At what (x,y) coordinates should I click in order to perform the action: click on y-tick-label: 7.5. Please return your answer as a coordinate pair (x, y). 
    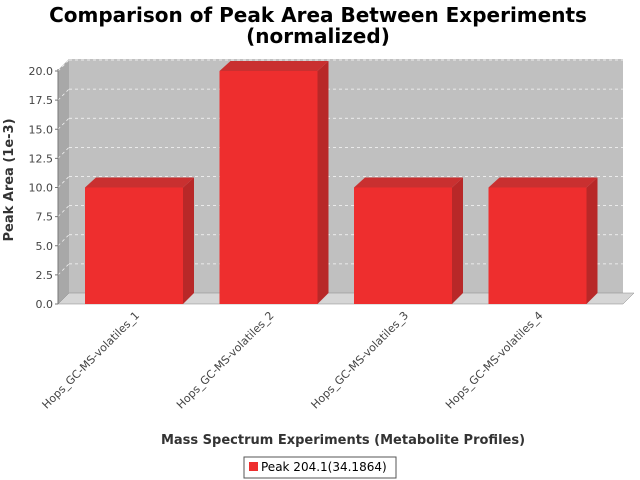
    Looking at the image, I should click on (45, 217).